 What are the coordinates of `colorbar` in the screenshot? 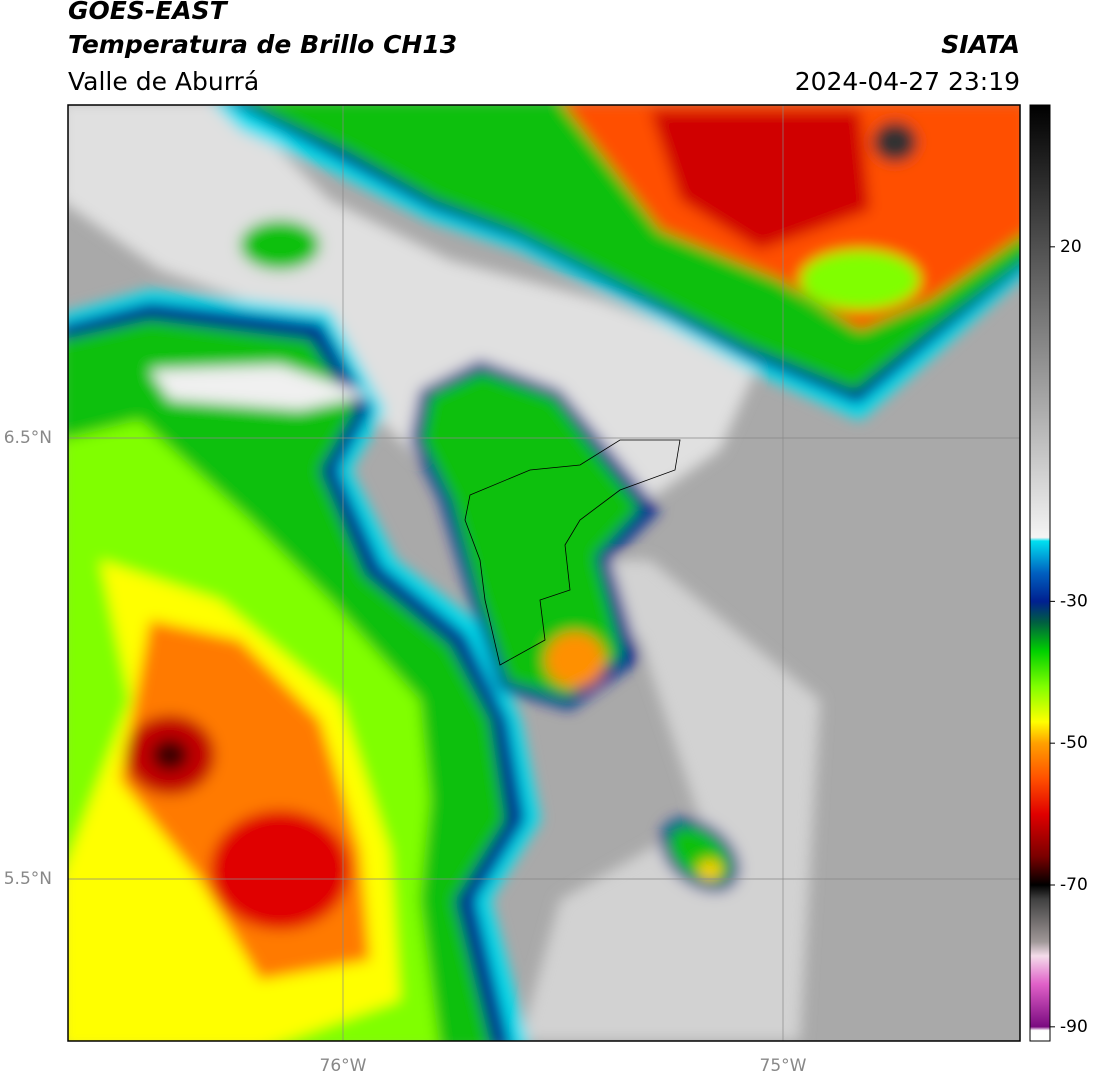 It's located at (1040, 573).